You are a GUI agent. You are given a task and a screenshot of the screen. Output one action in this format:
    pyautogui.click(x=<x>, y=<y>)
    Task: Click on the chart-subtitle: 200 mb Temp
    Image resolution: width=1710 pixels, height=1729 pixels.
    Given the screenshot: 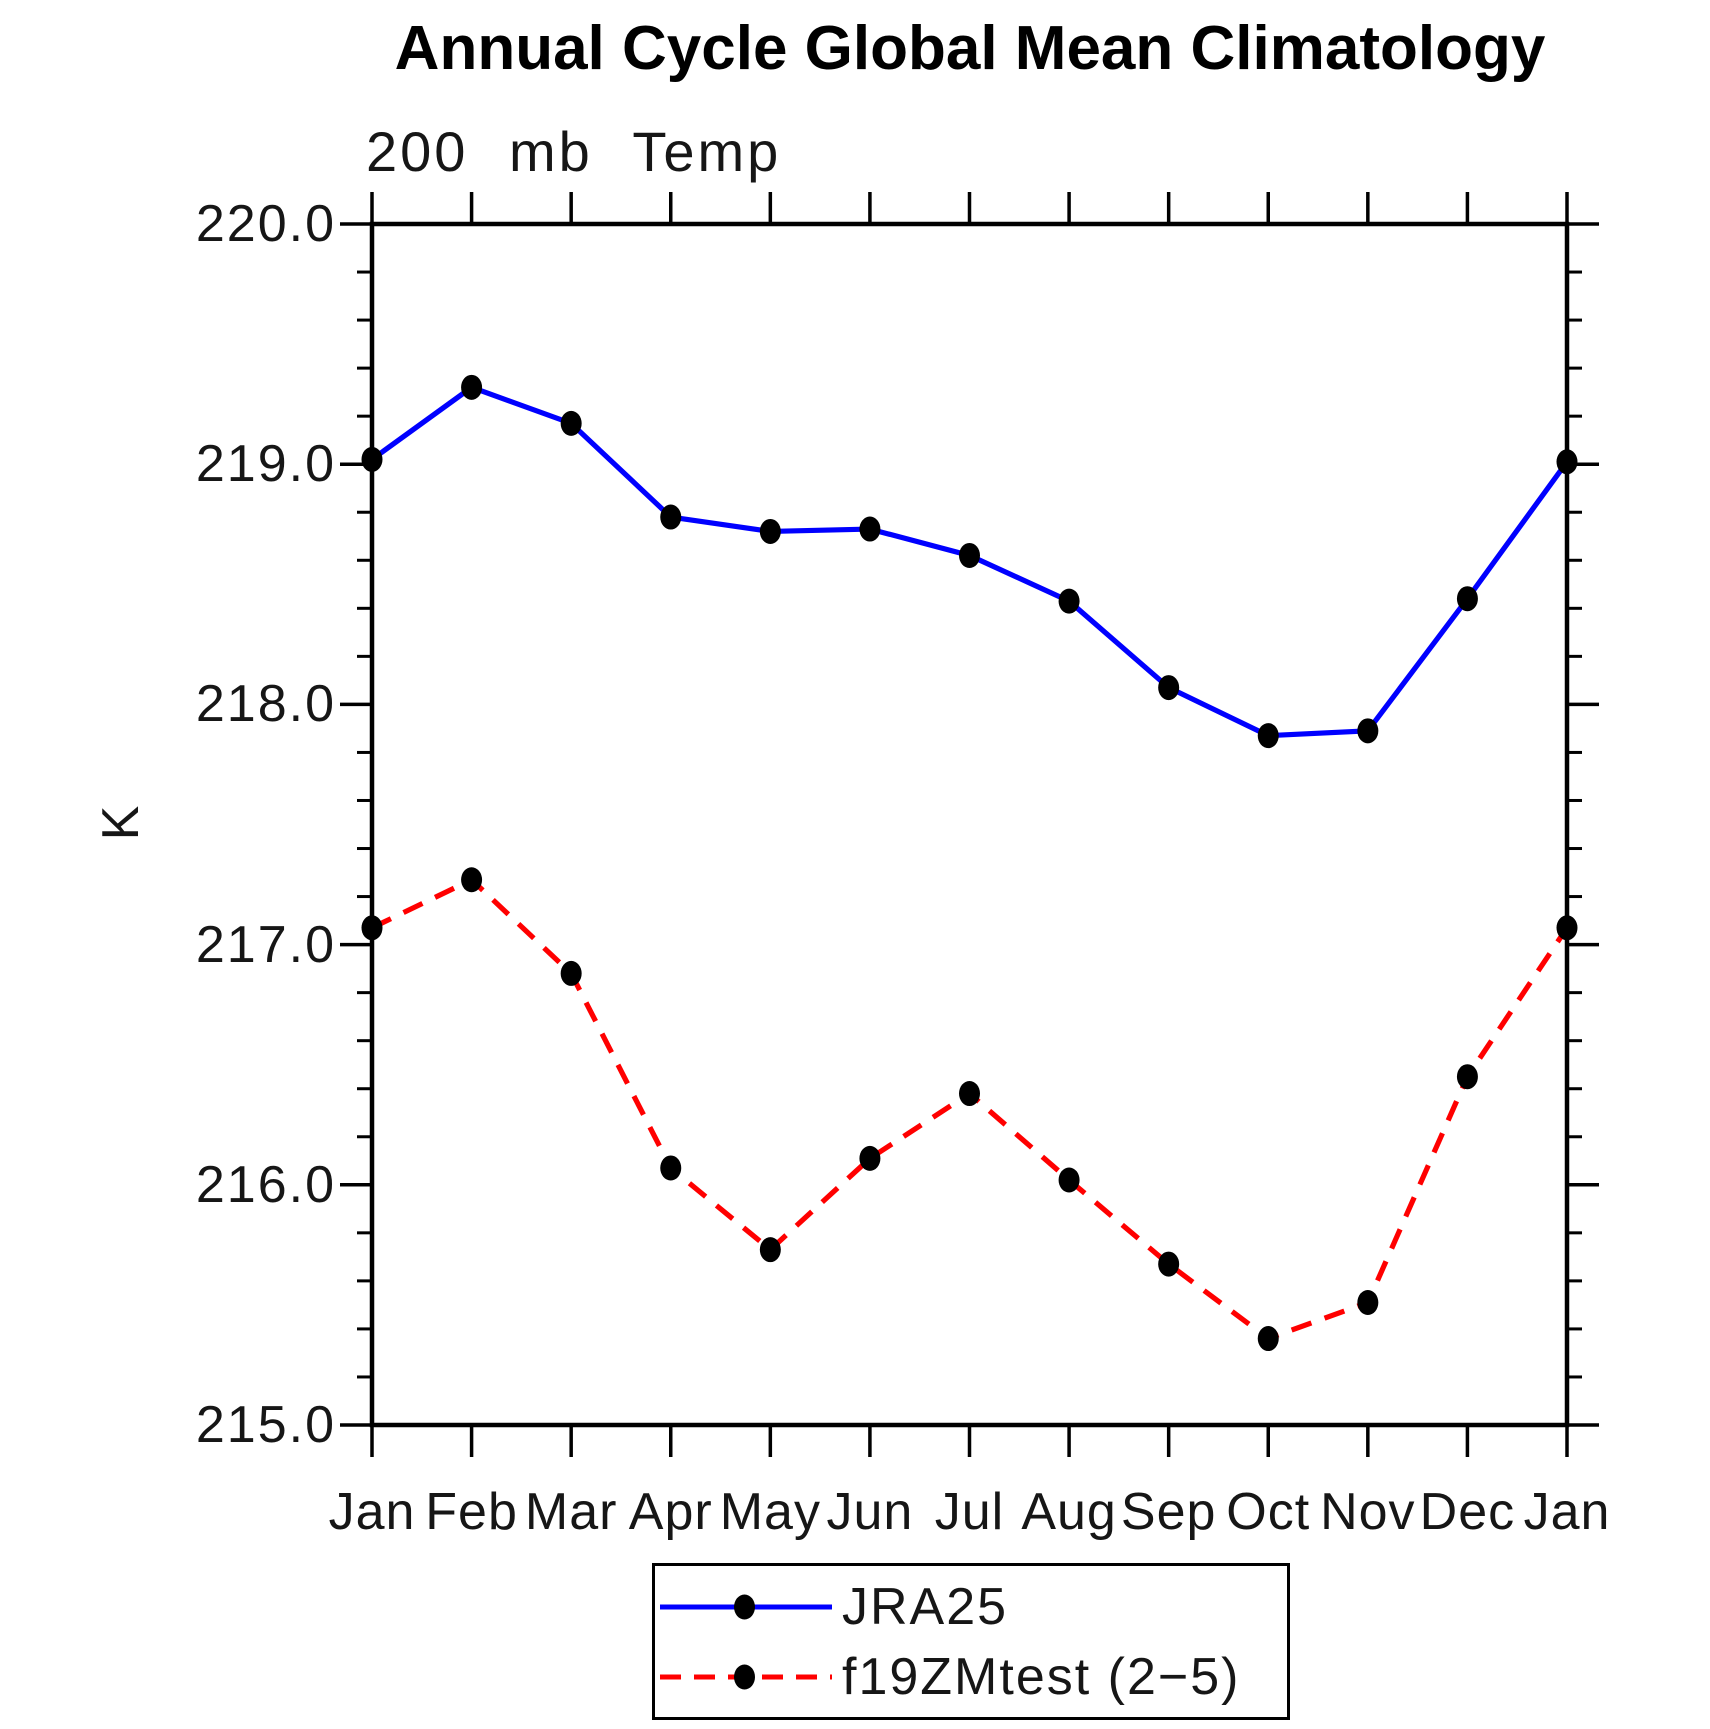 What is the action you would take?
    pyautogui.click(x=574, y=151)
    